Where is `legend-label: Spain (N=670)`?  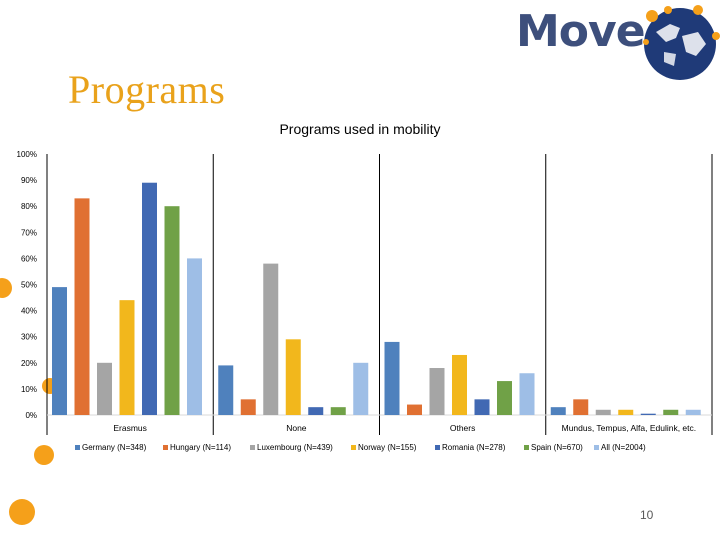
legend-label: Spain (N=670) is located at coordinates (557, 447).